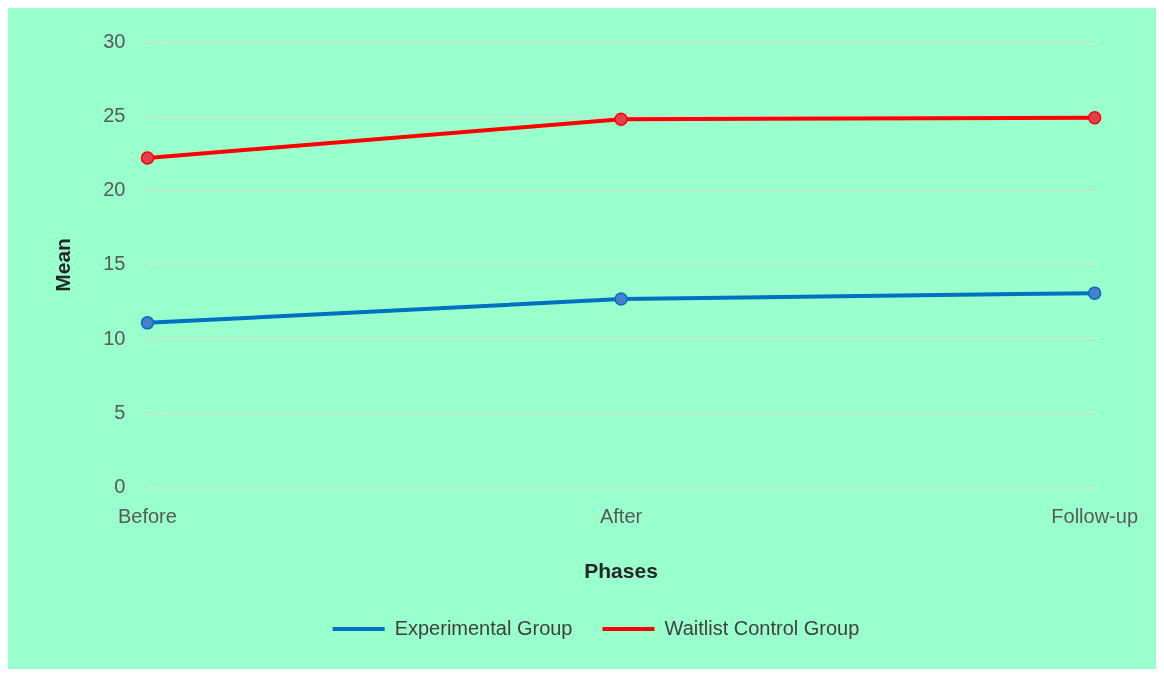 This screenshot has width=1164, height=677. Describe the element at coordinates (147, 516) in the screenshot. I see `x-tick-label: Before` at that location.